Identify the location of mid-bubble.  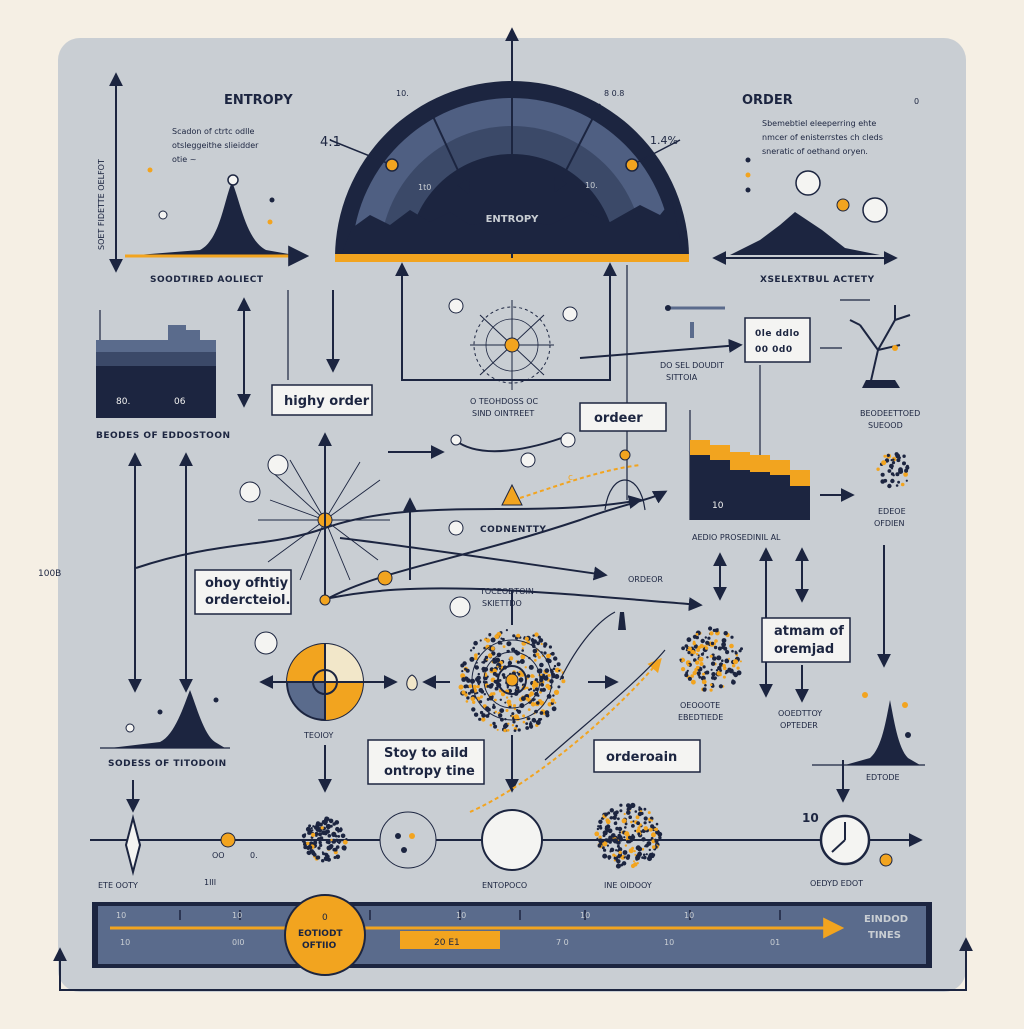
(460, 607).